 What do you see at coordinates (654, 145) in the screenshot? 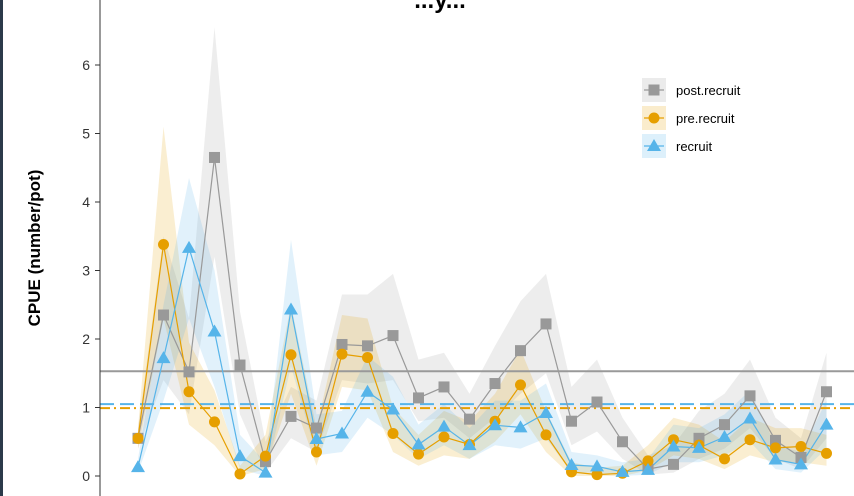
I see `legend-marker-recruit` at bounding box center [654, 145].